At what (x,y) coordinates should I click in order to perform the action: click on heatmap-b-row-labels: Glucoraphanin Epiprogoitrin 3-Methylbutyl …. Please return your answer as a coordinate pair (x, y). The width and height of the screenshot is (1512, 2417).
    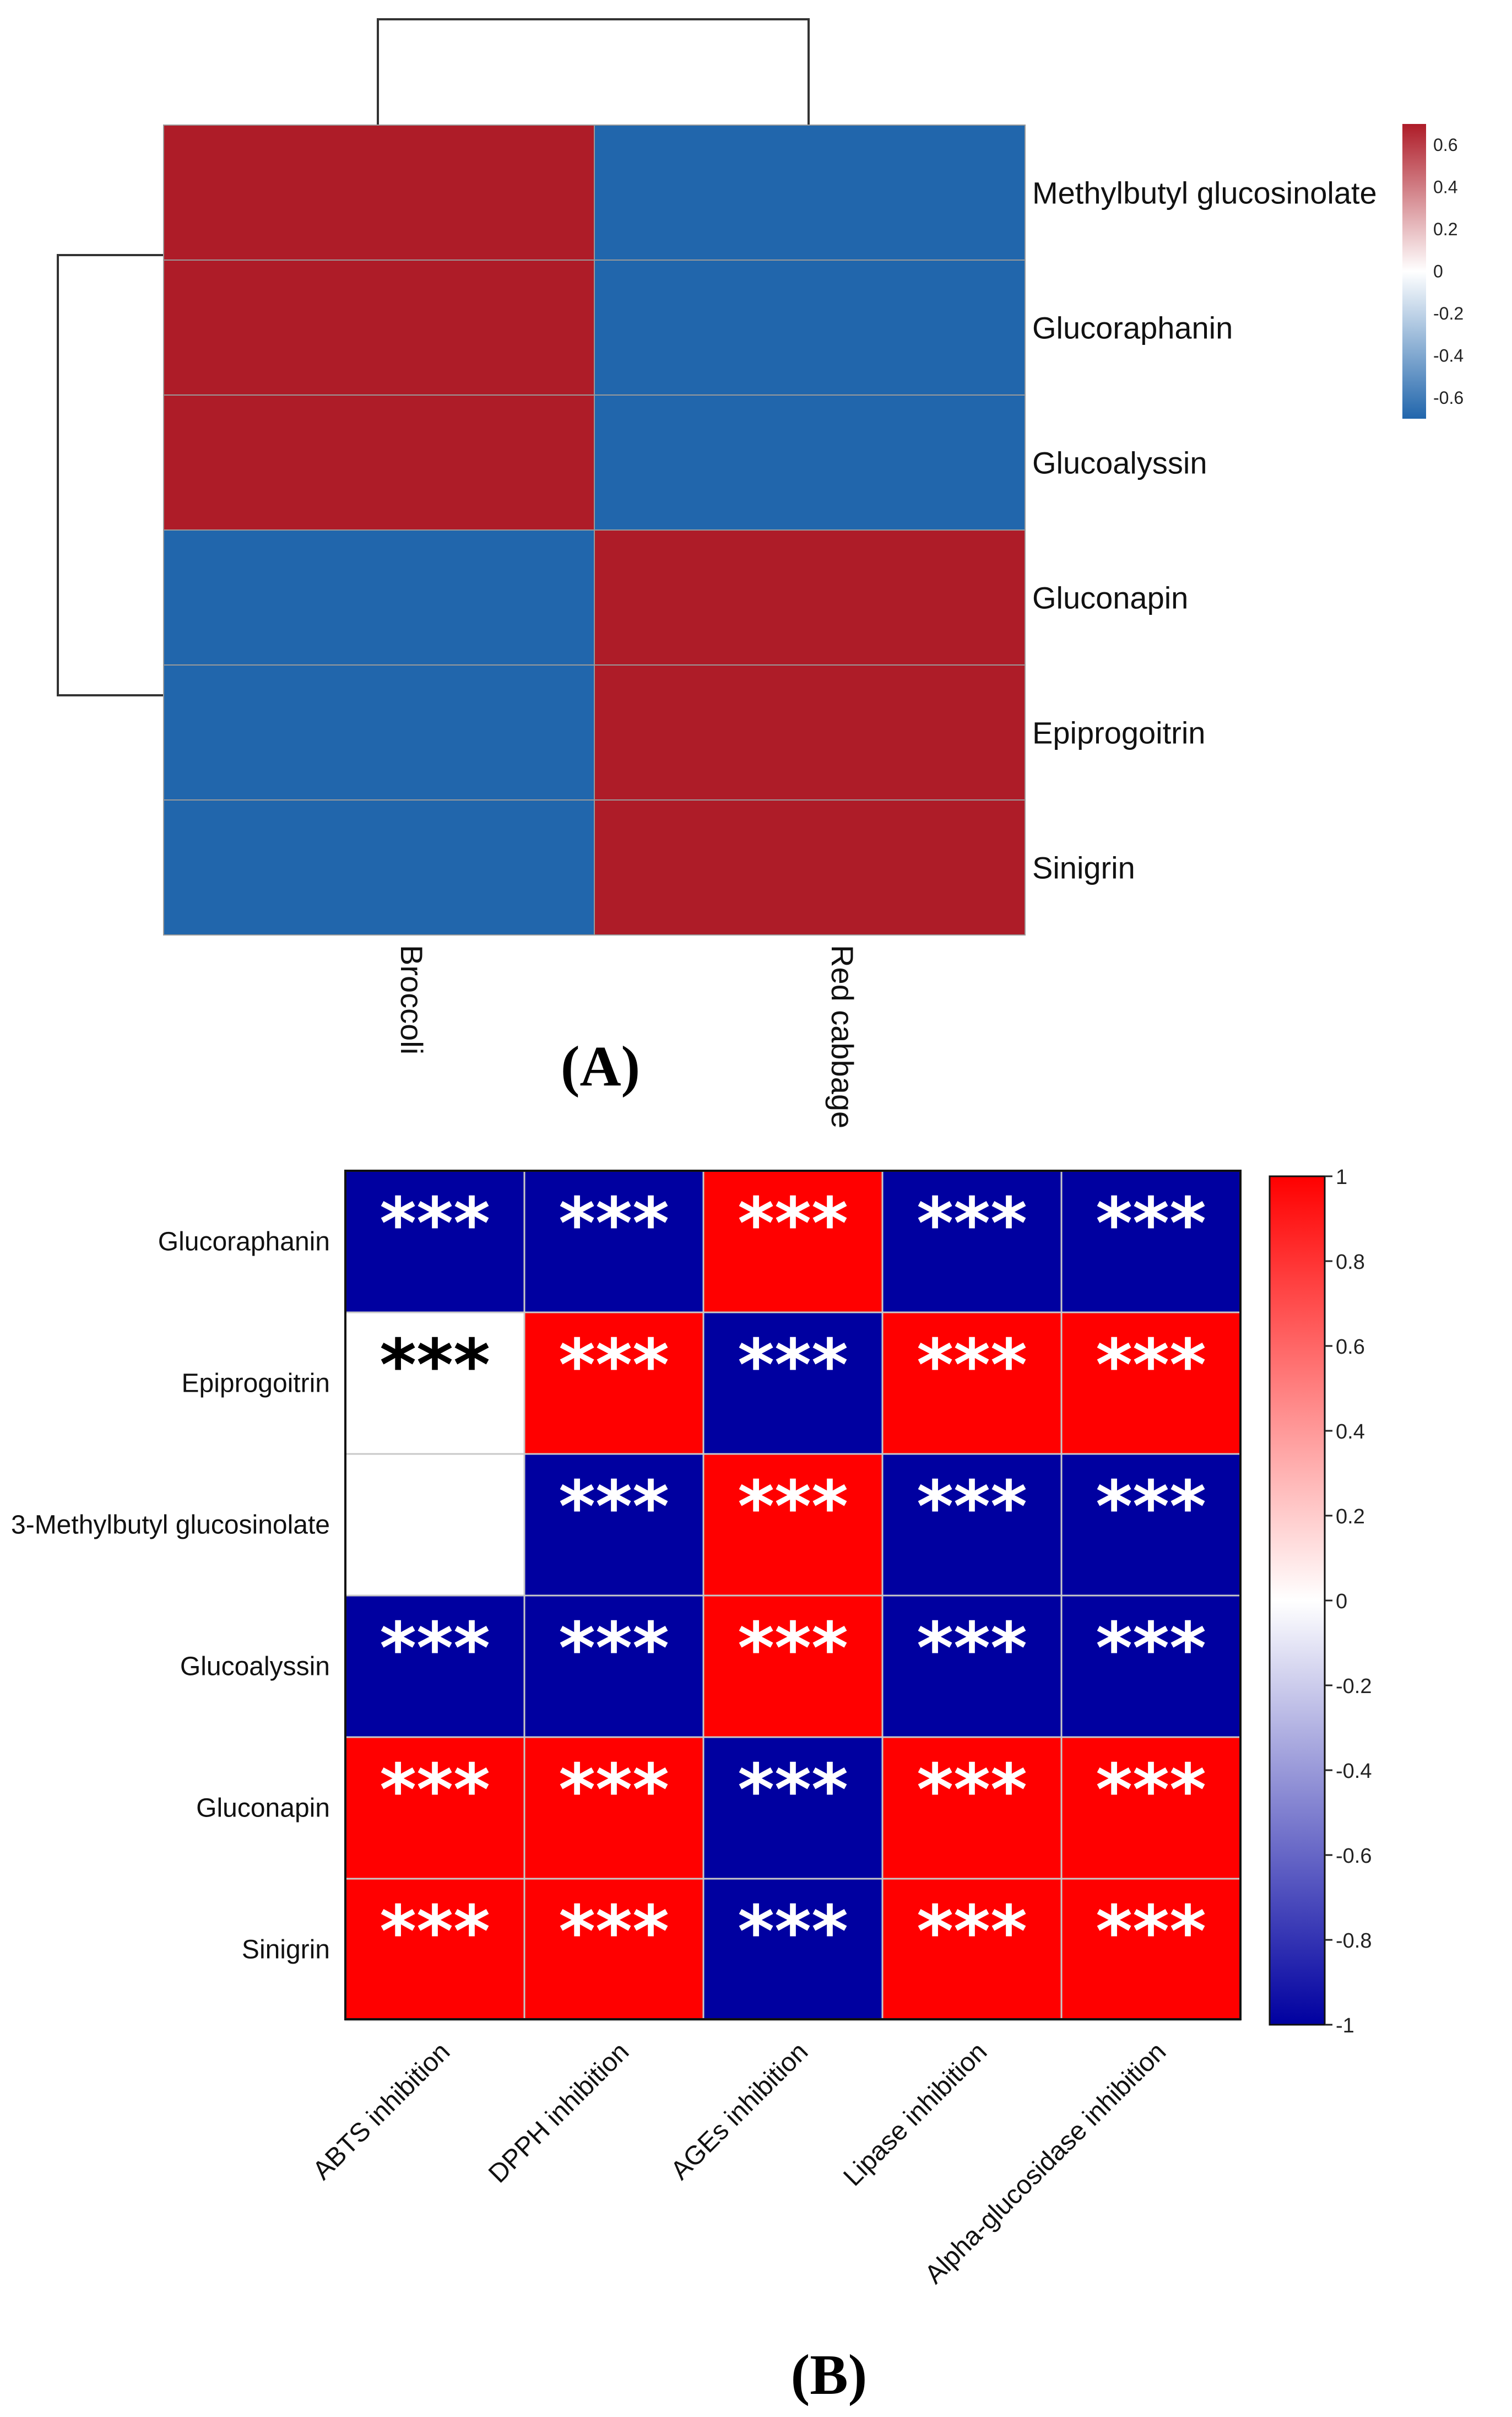
    Looking at the image, I should click on (170, 1596).